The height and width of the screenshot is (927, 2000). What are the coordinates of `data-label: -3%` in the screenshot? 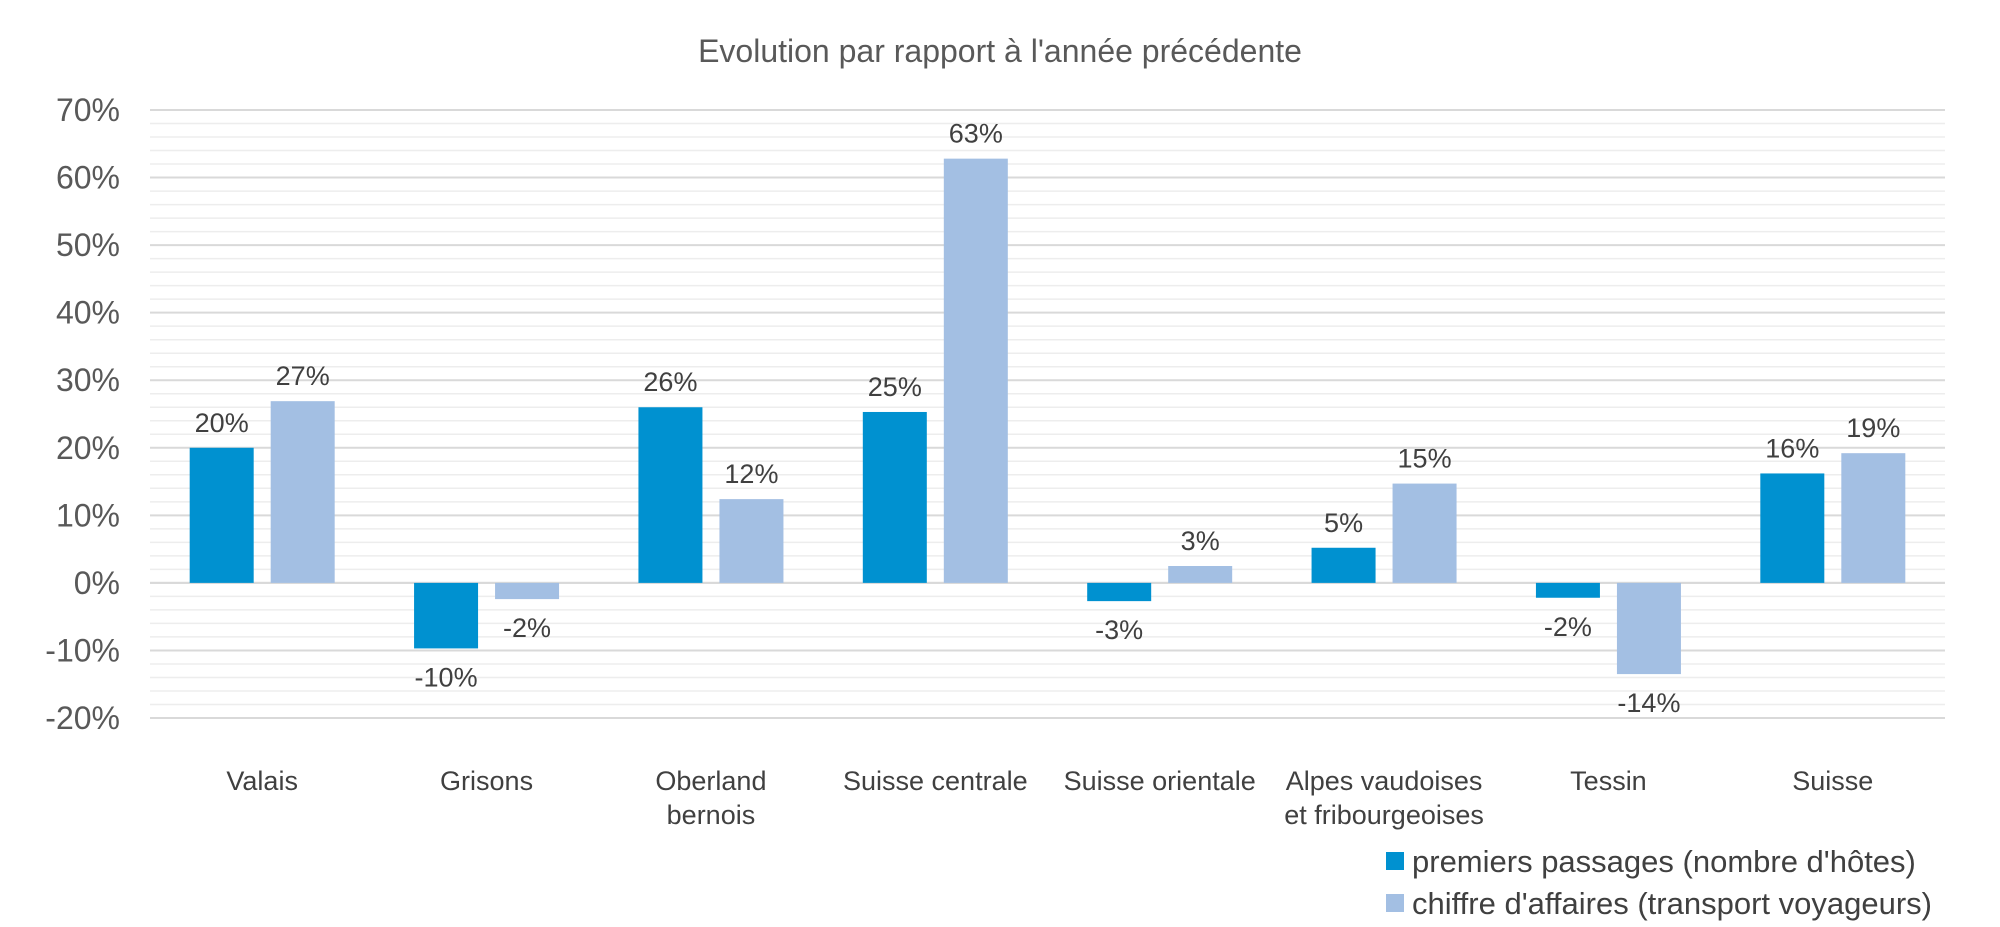 It's located at (1119, 630).